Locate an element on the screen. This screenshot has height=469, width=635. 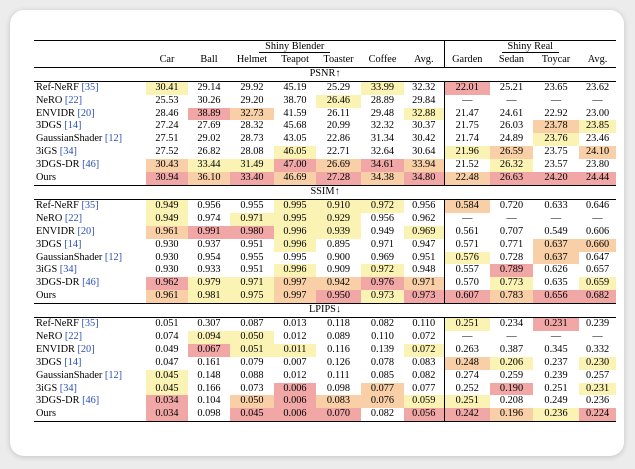
value-cell: 0.997 is located at coordinates (295, 284).